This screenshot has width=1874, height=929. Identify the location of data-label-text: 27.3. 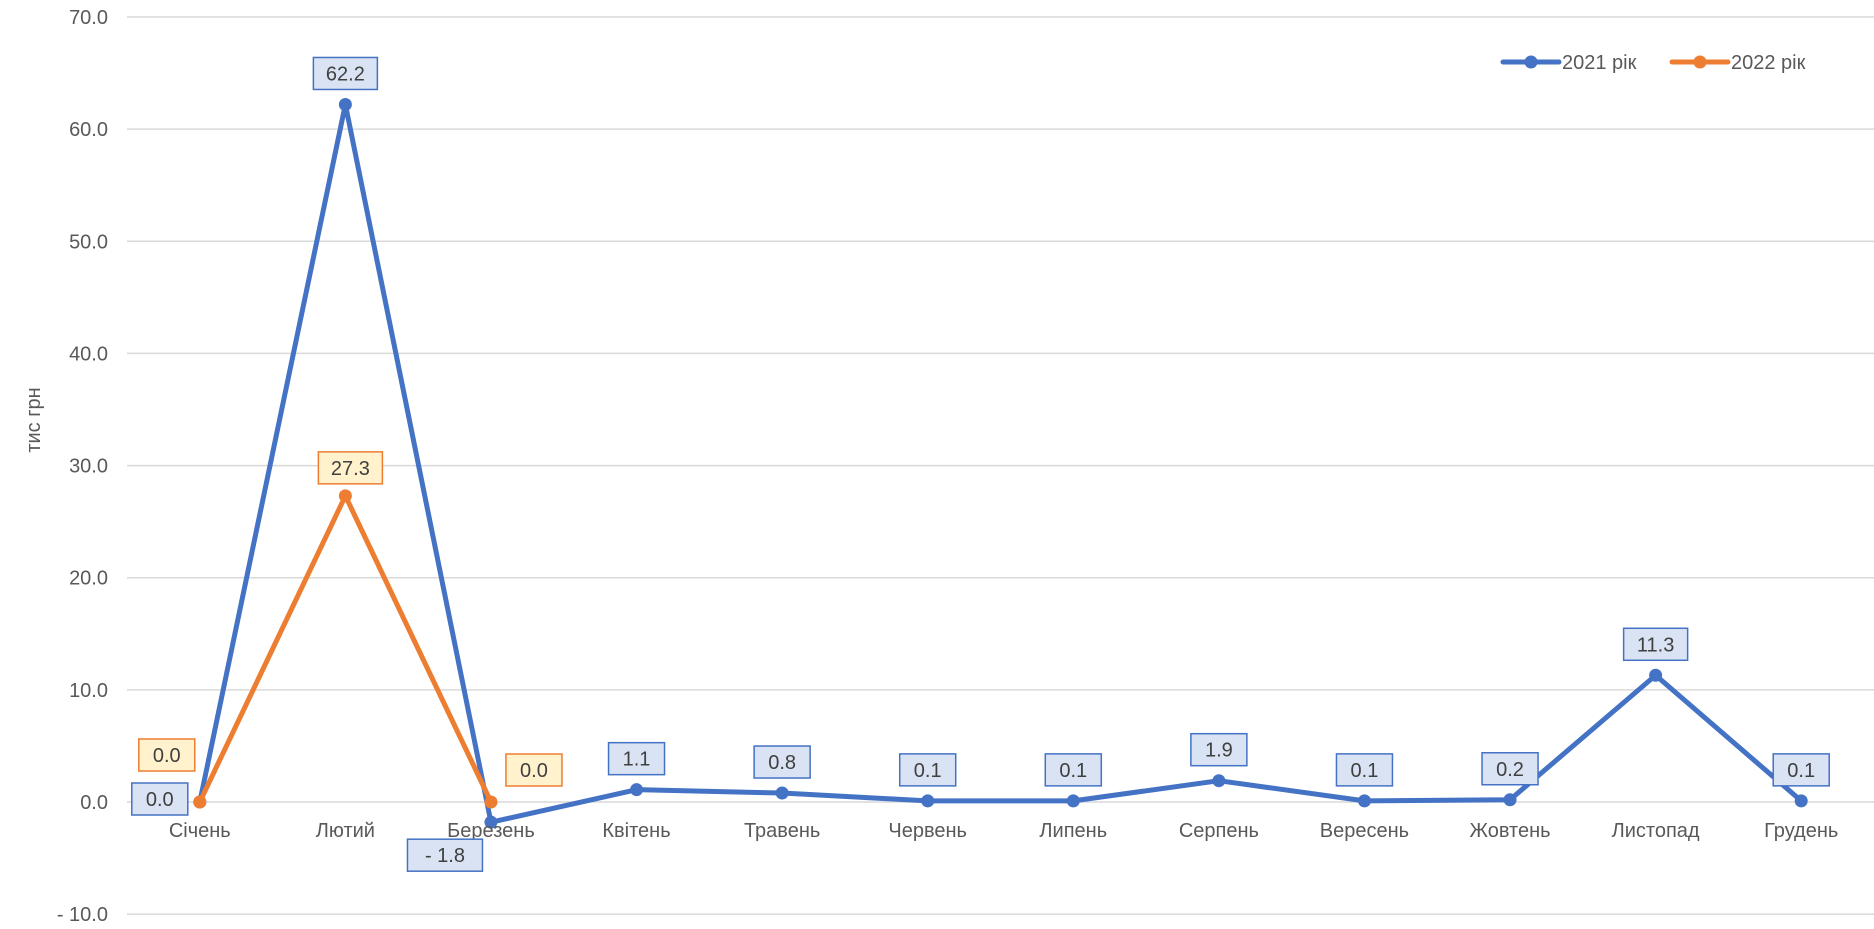
(350, 469).